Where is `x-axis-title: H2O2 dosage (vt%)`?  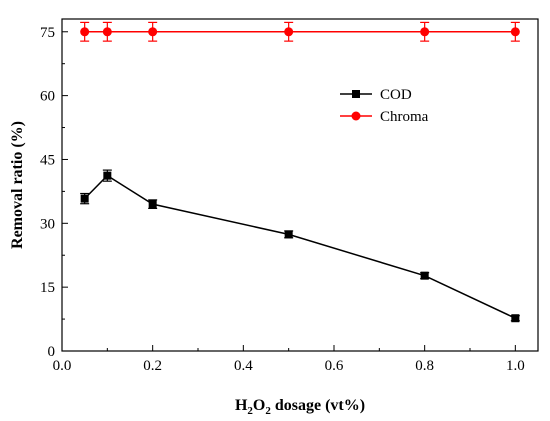
x-axis-title: H2O2 dosage (vt%) is located at coordinates (300, 407).